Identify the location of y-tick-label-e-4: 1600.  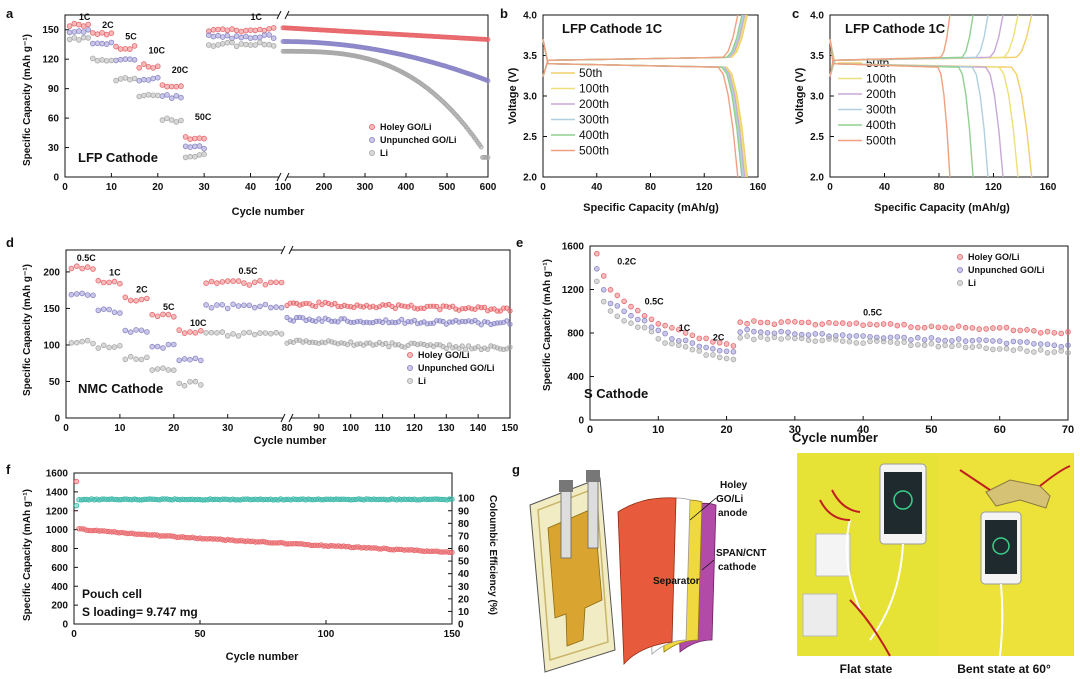
(573, 247).